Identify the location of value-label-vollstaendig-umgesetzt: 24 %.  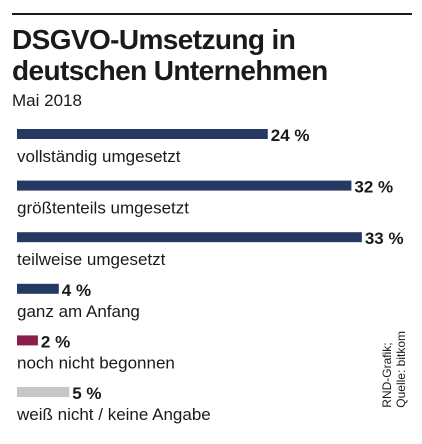
(290, 135).